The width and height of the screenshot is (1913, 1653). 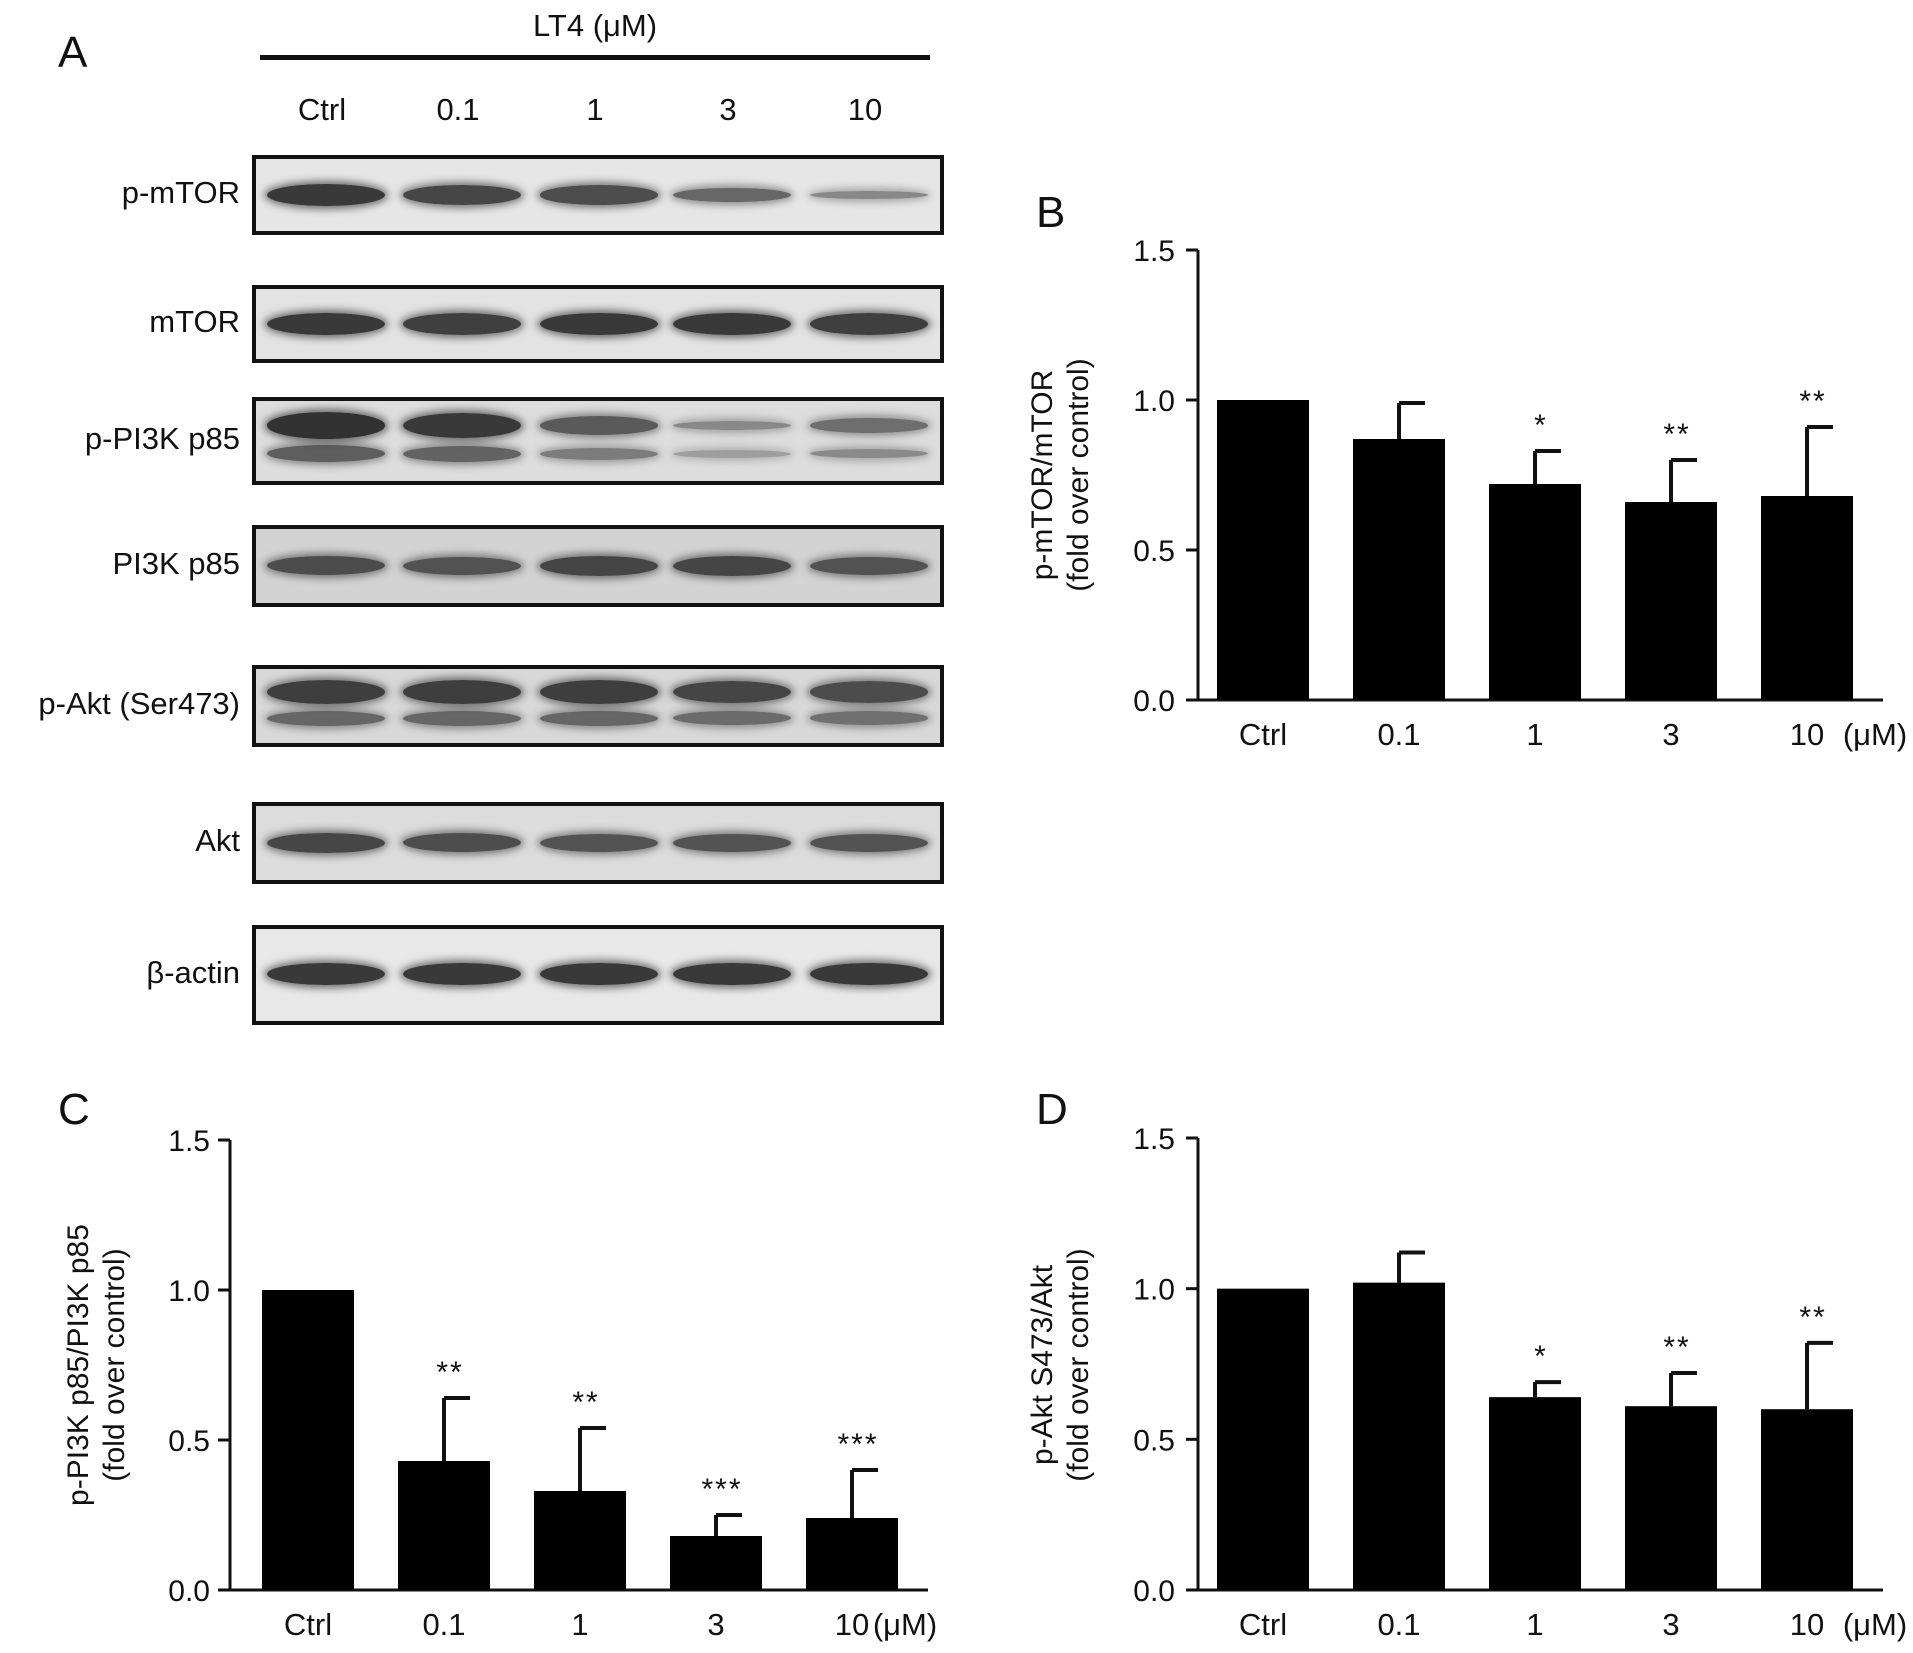 What do you see at coordinates (139, 703) in the screenshot?
I see `blot-label: p-Akt (Ser473)` at bounding box center [139, 703].